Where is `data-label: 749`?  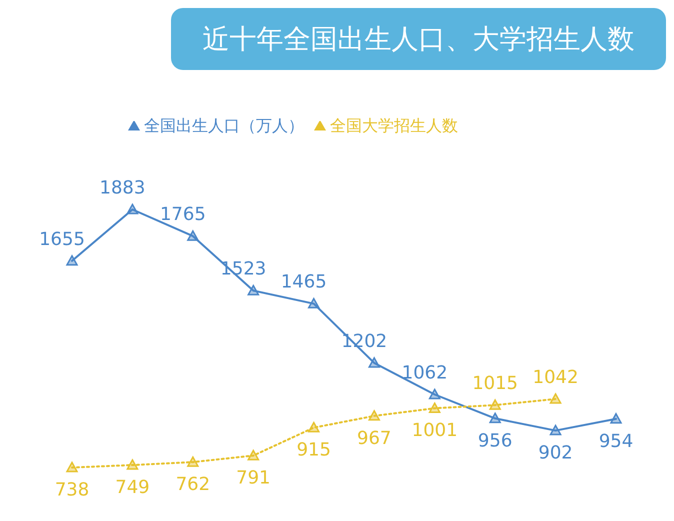 data-label: 749 is located at coordinates (132, 487).